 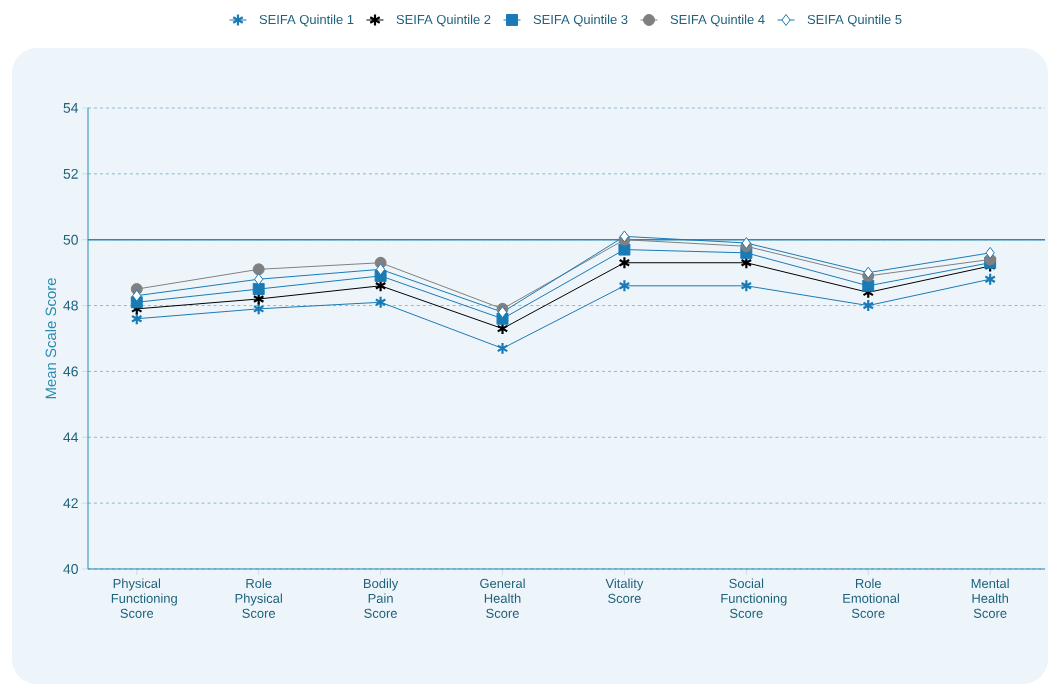 I want to click on legend-label: SEIFA Quintile 5, so click(x=854, y=20).